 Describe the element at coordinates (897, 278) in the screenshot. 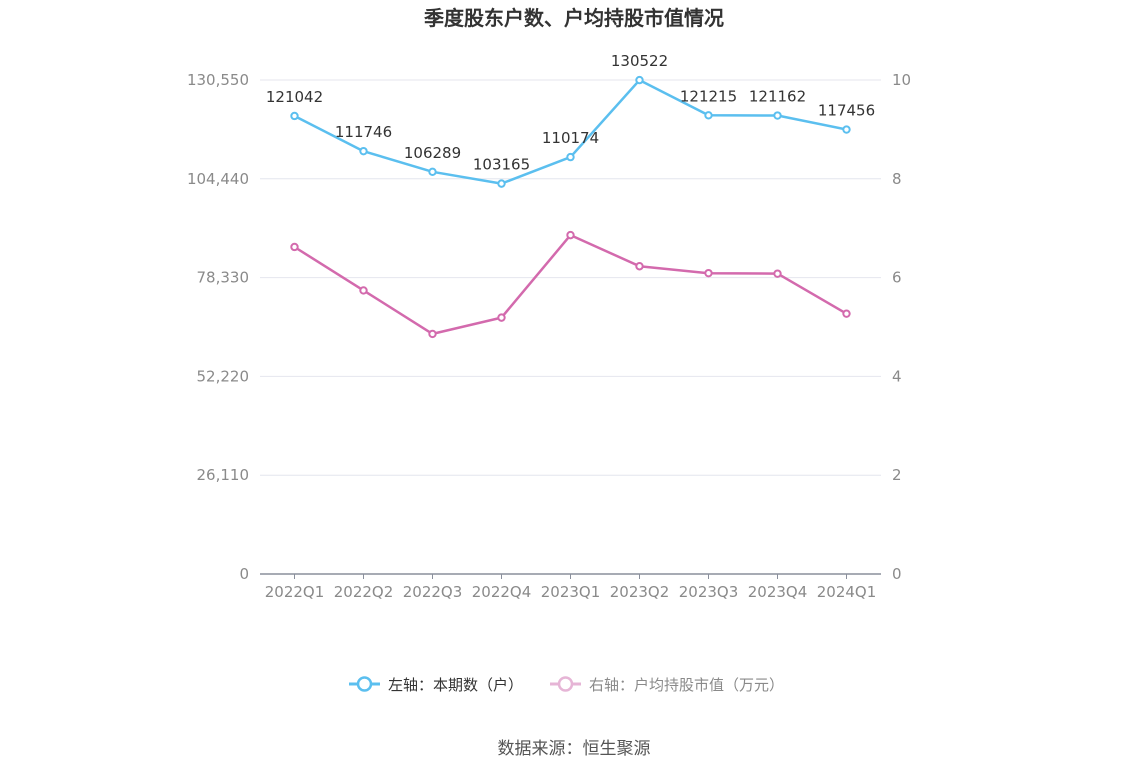

I see `right-axis-tick-label: 6` at that location.